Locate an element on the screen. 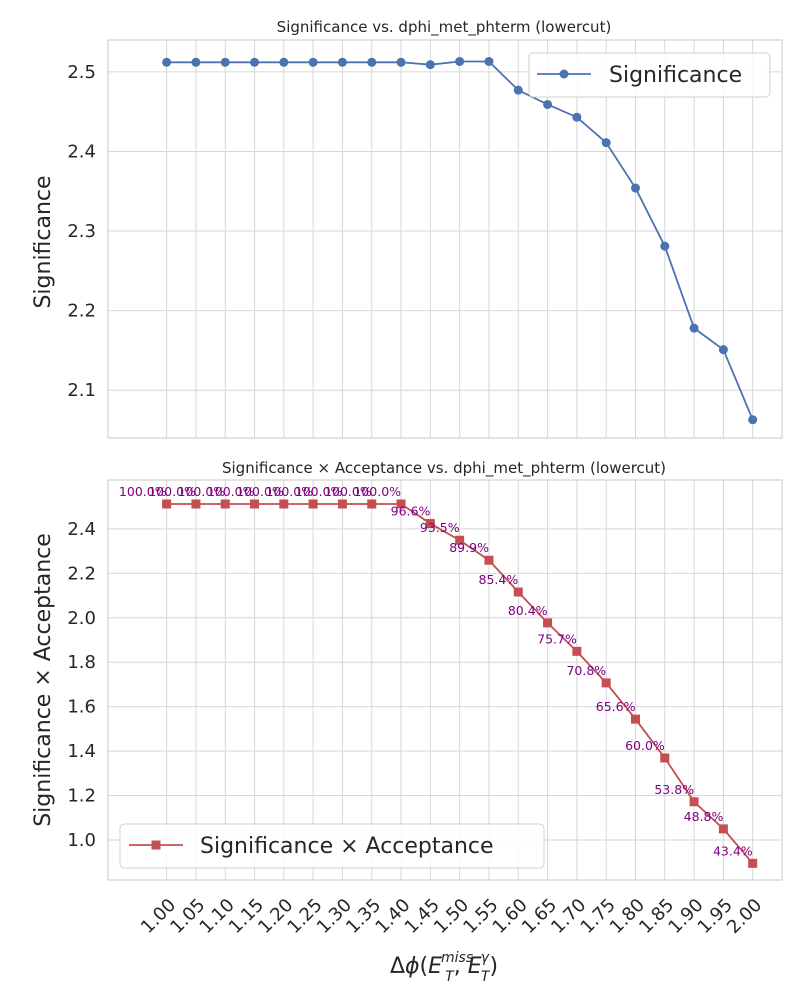  top-y-ticks: 2.1 2.2 2.3 2.4 2.5 is located at coordinates (81, 231).